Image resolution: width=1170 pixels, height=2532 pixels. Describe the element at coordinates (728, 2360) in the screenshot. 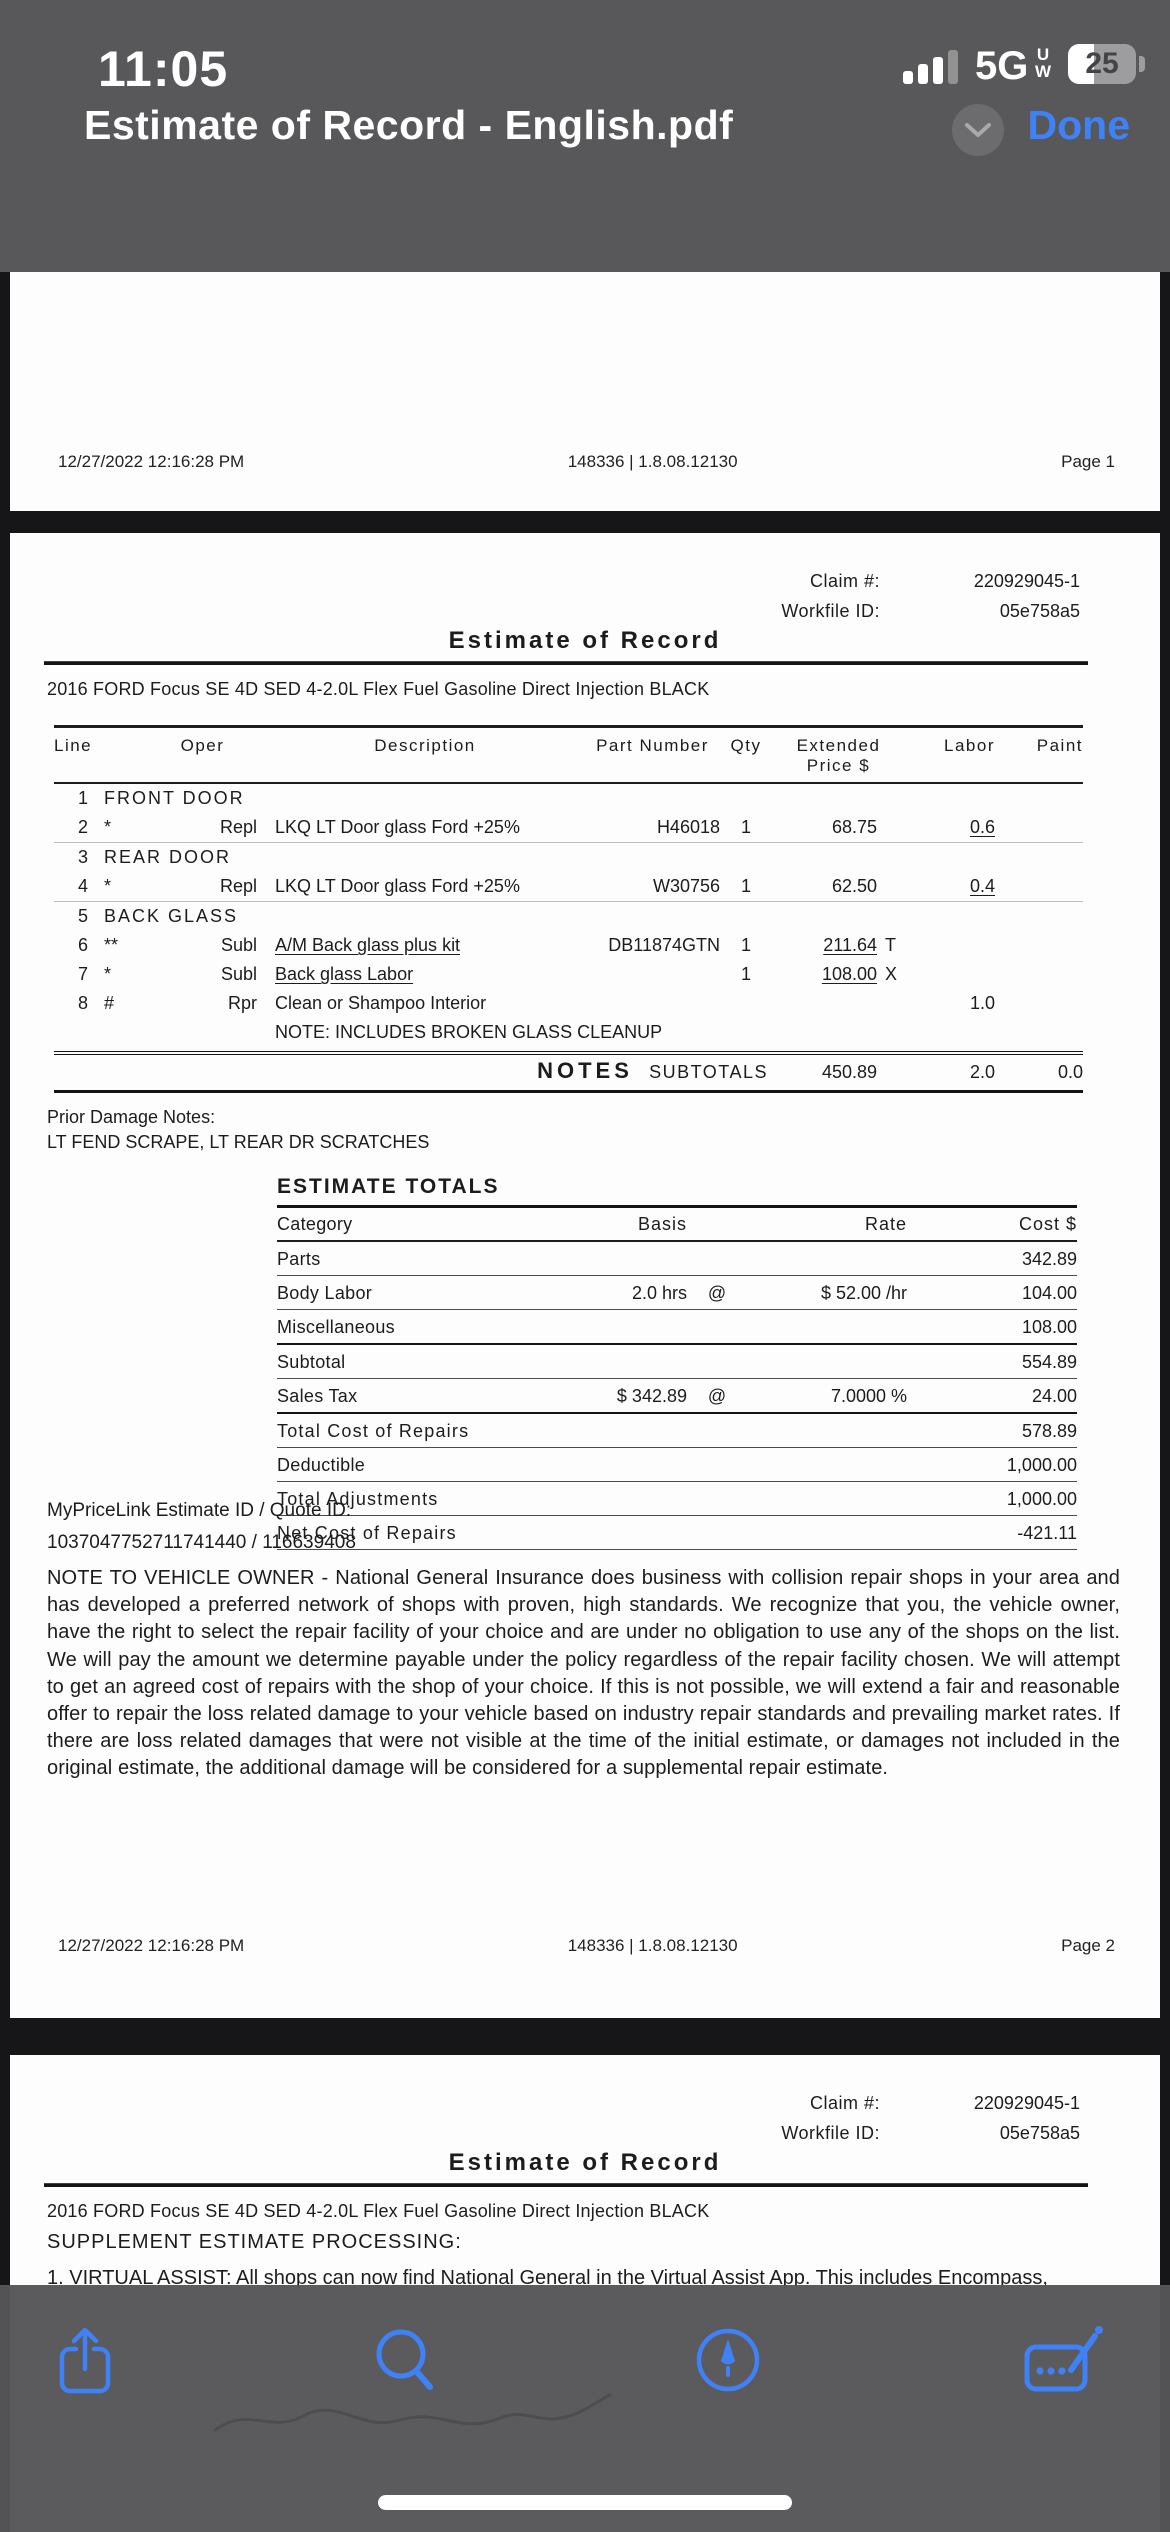

I see `markup-button` at that location.